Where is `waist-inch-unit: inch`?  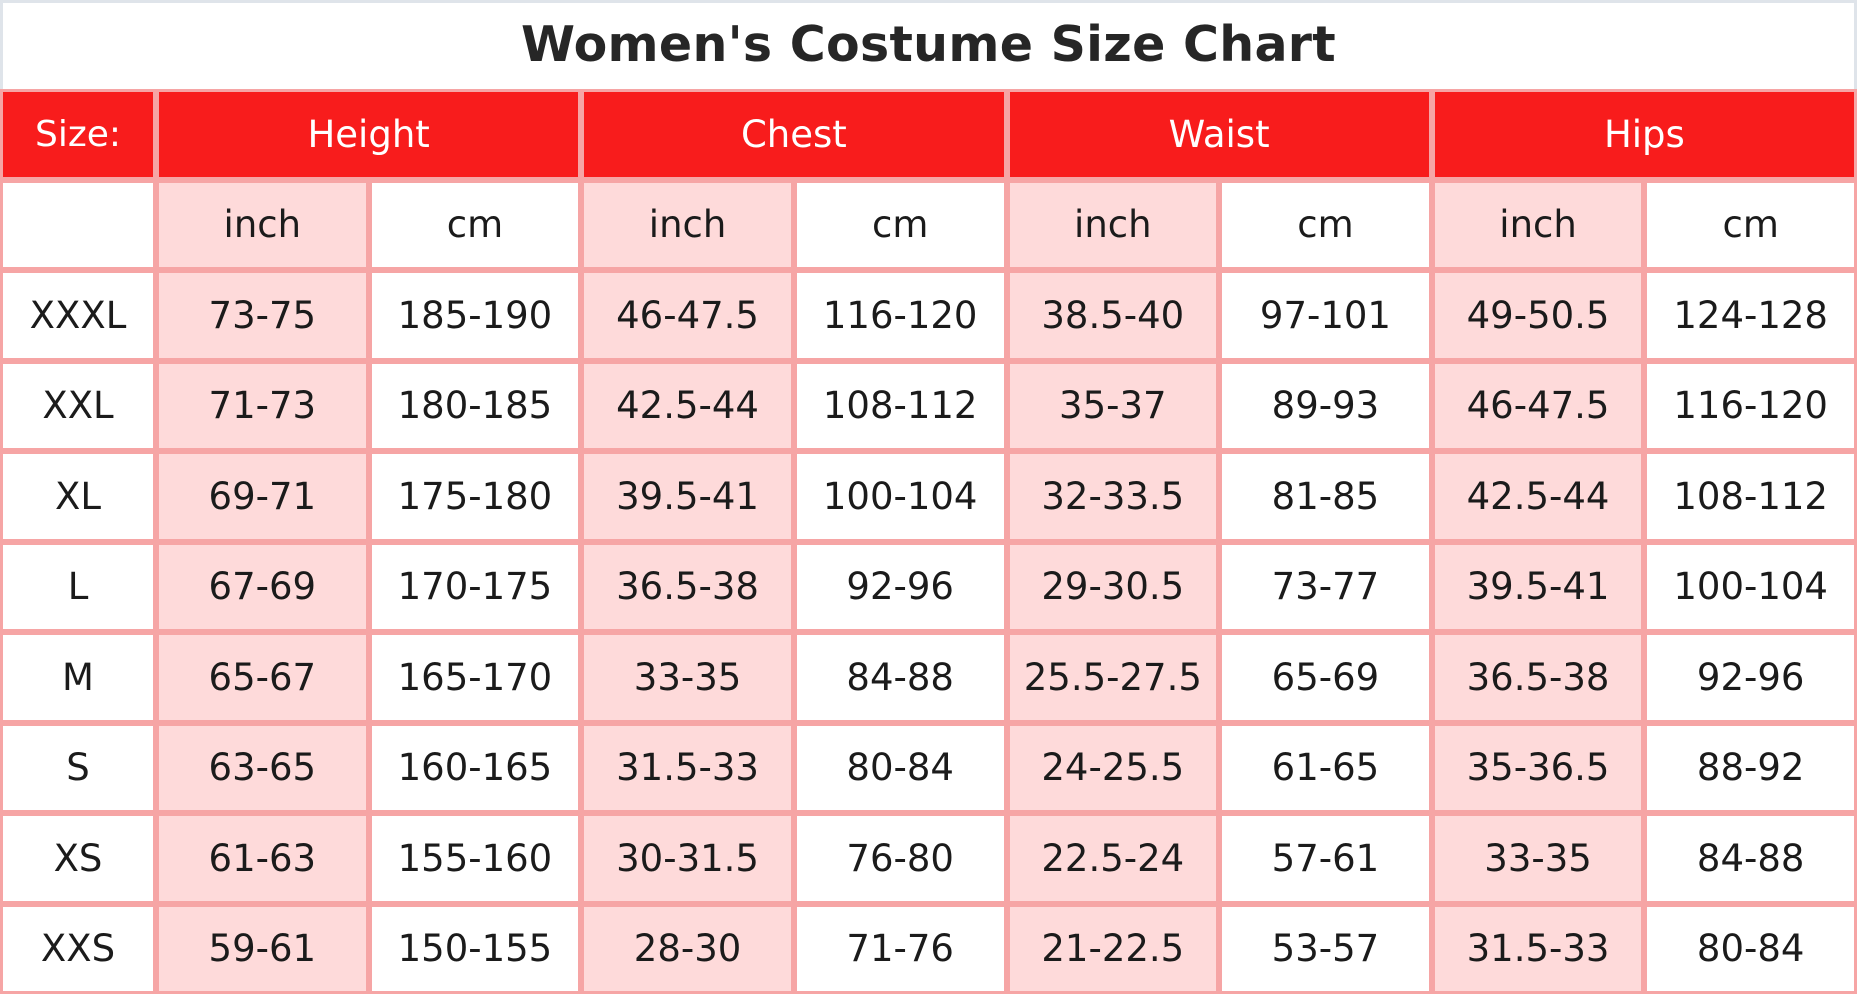 waist-inch-unit: inch is located at coordinates (1113, 224).